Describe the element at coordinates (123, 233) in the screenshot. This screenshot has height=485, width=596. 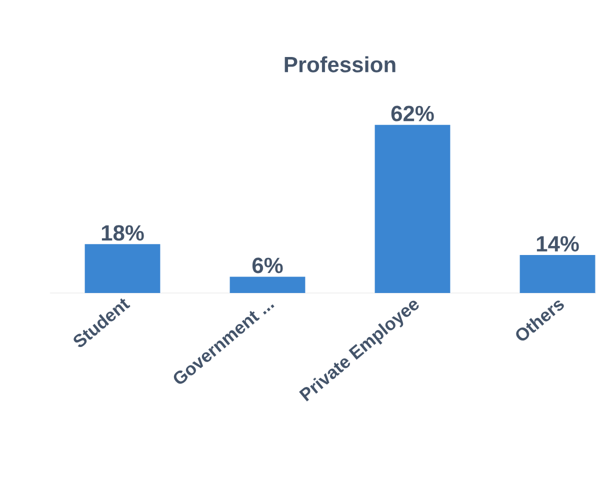
I see `data-label: 18%` at that location.